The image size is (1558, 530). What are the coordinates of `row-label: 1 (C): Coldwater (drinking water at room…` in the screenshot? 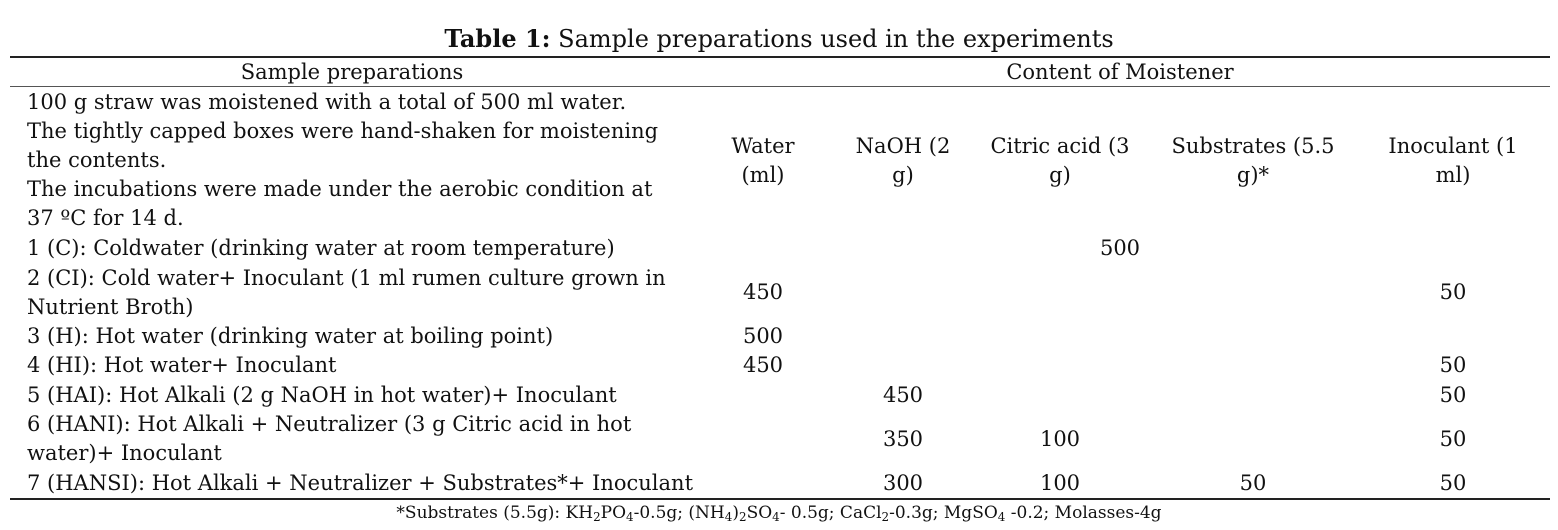 It's located at (321, 248).